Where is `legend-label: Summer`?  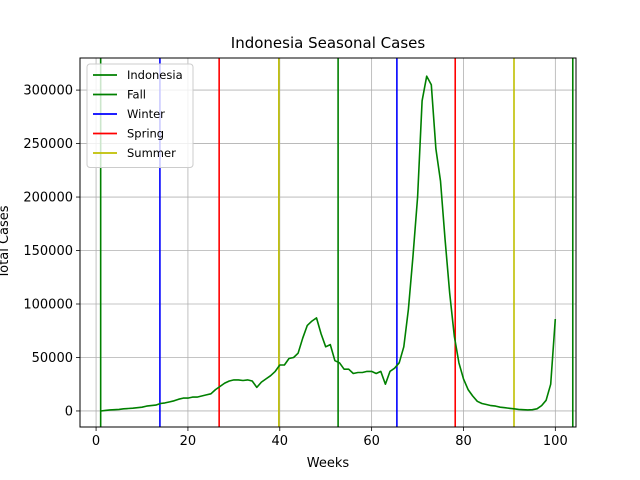 legend-label: Summer is located at coordinates (151, 153).